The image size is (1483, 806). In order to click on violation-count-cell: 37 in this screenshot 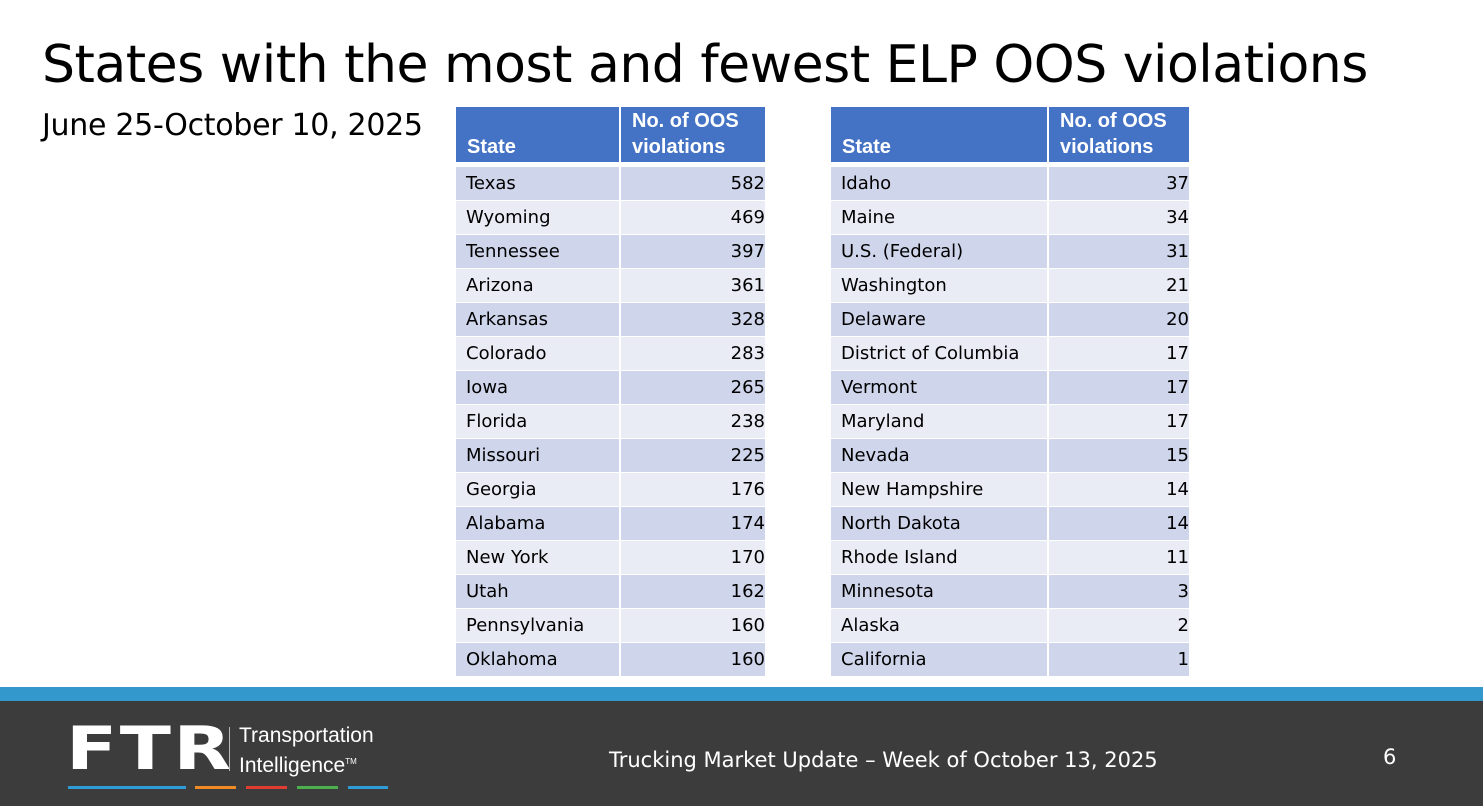, I will do `click(1119, 184)`.